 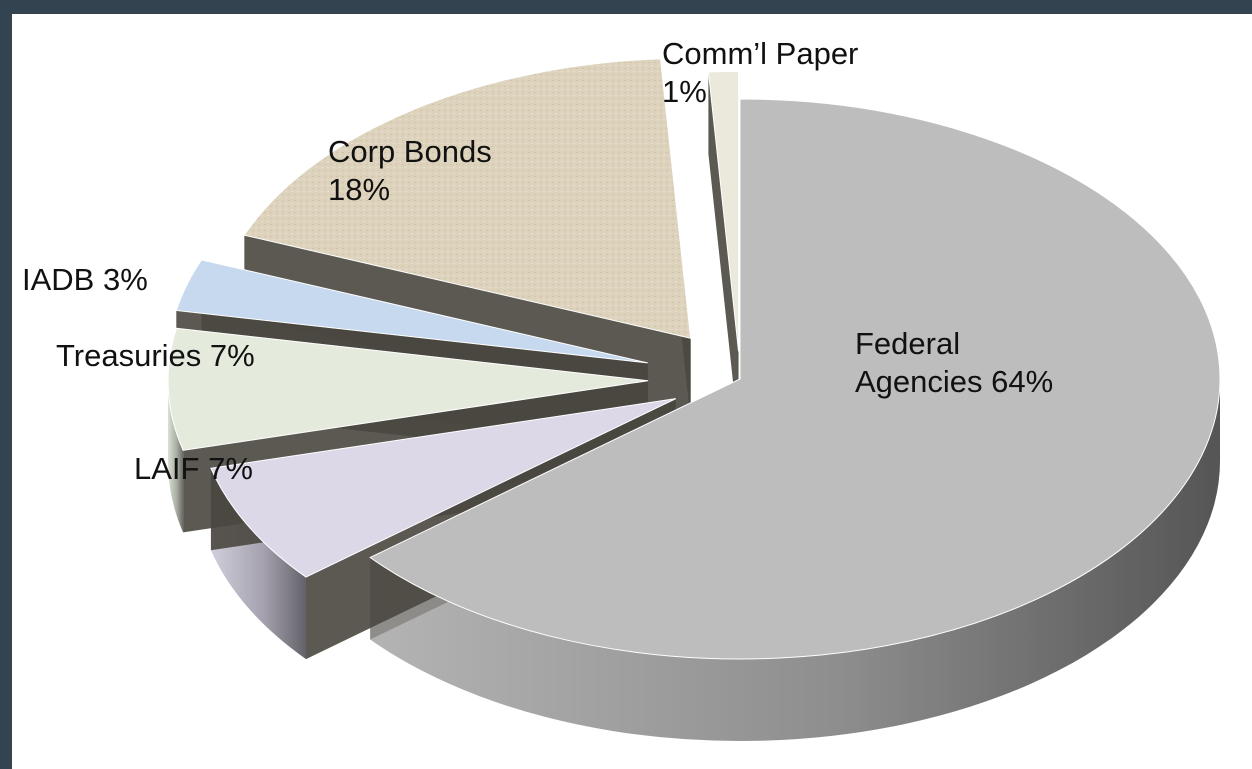 What do you see at coordinates (760, 72) in the screenshot?
I see `slice-label-comm: Comm’l Paper 1%` at bounding box center [760, 72].